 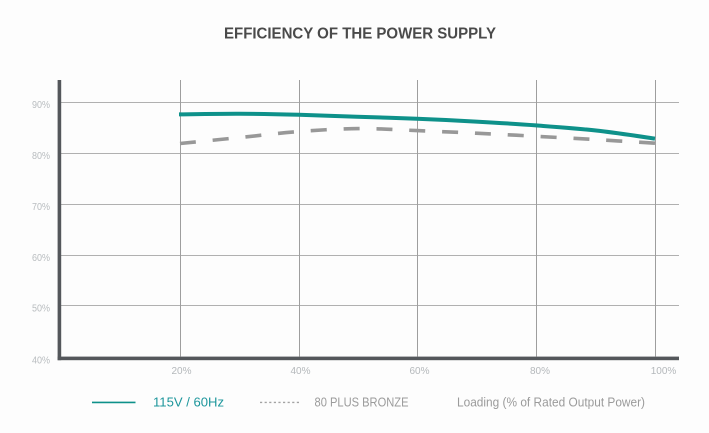 I want to click on svg-text: 80 PLUS BRONZE, so click(x=362, y=403).